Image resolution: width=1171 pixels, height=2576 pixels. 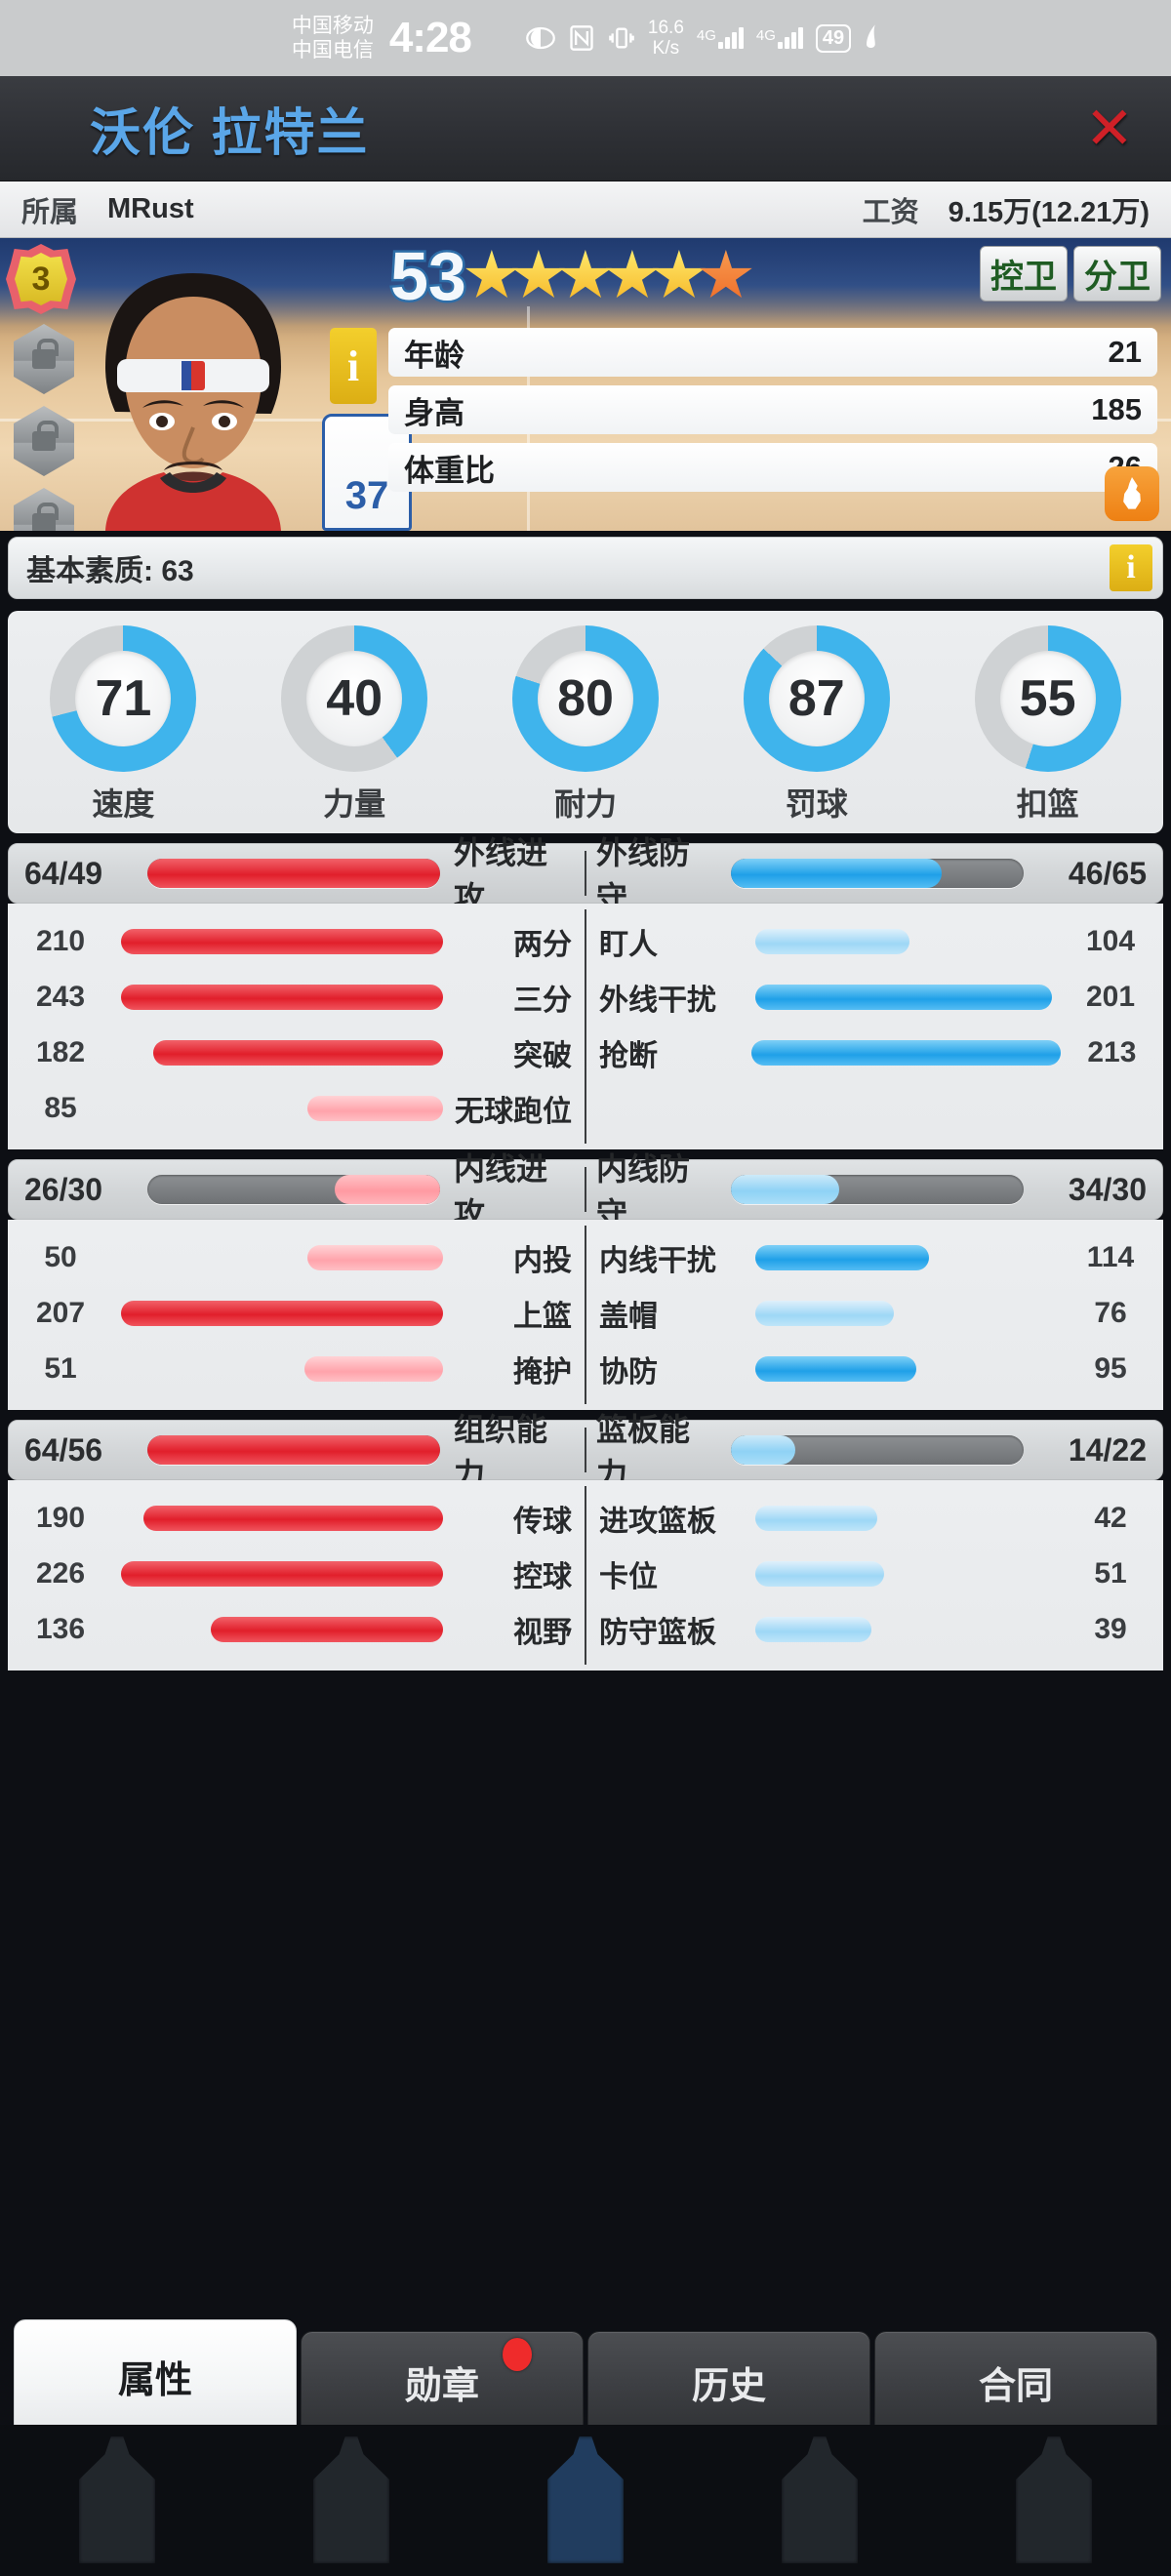 What do you see at coordinates (538, 274) in the screenshot?
I see `star-2-icon` at bounding box center [538, 274].